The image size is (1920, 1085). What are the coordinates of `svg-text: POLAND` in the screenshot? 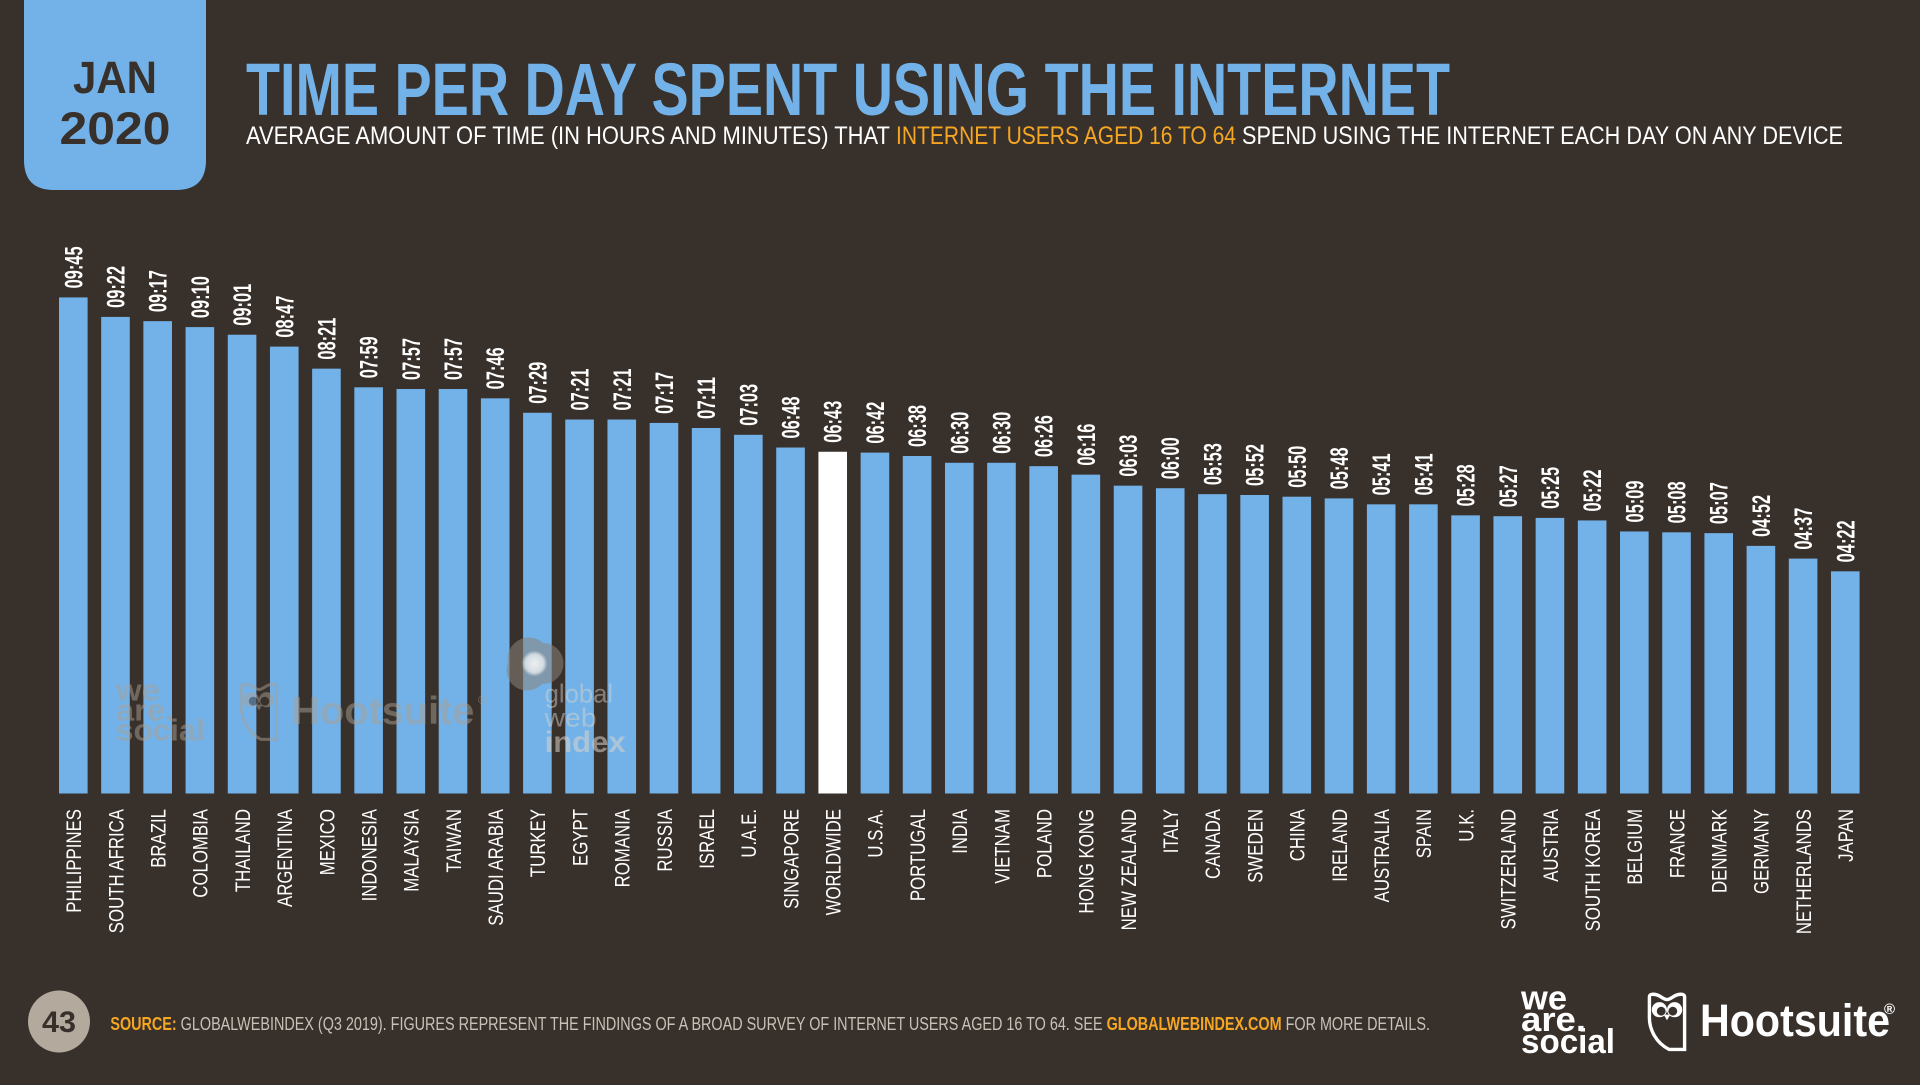 It's located at (1044, 843).